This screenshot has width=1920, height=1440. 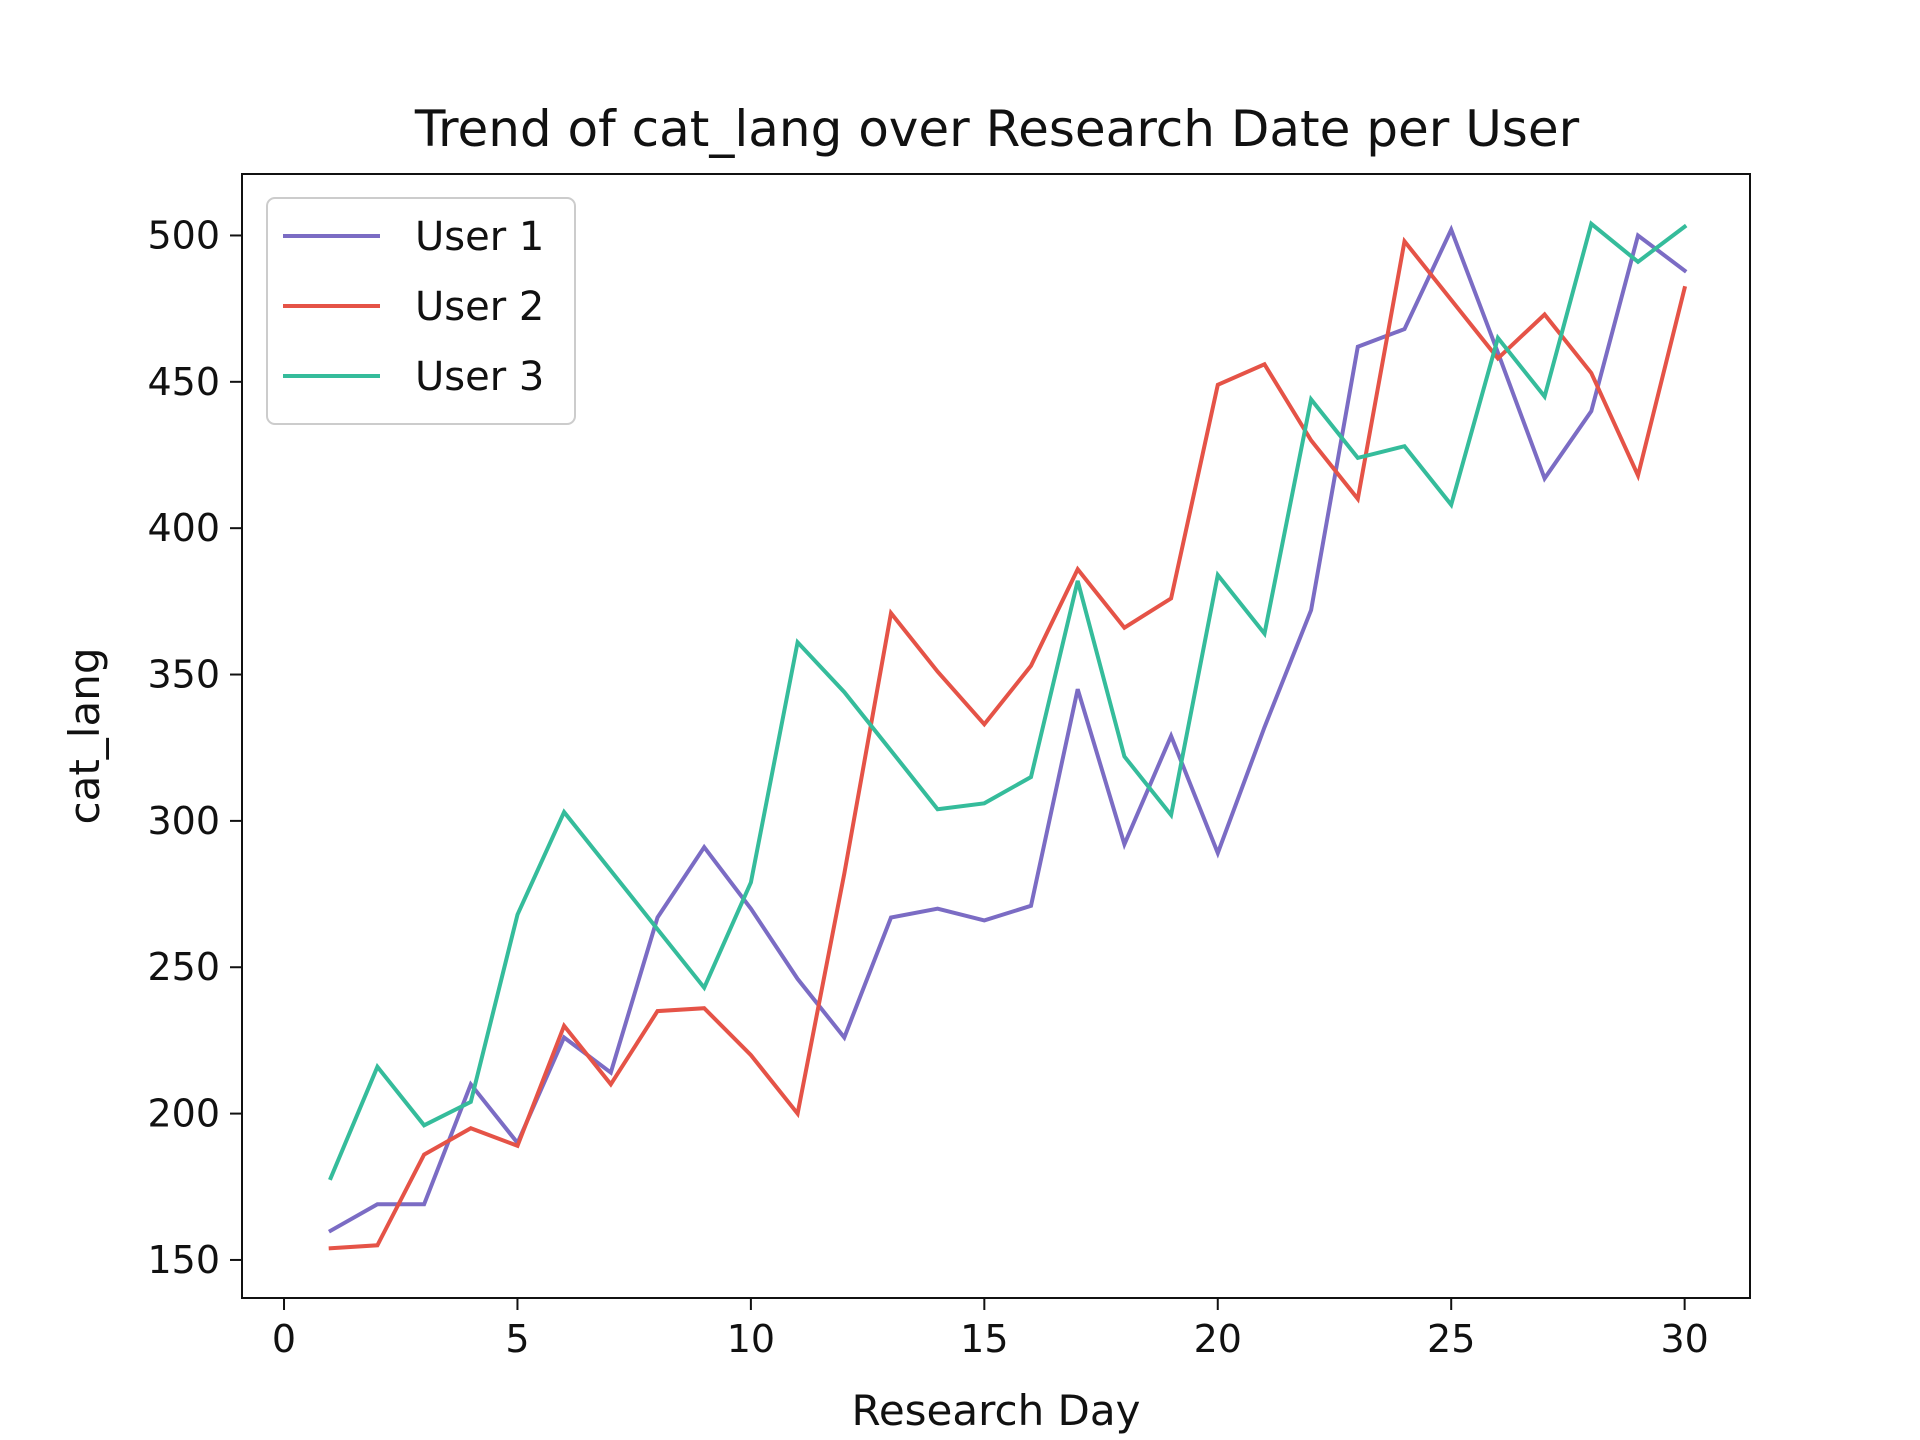 What do you see at coordinates (996, 1410) in the screenshot?
I see `x-axis-label: Research Day` at bounding box center [996, 1410].